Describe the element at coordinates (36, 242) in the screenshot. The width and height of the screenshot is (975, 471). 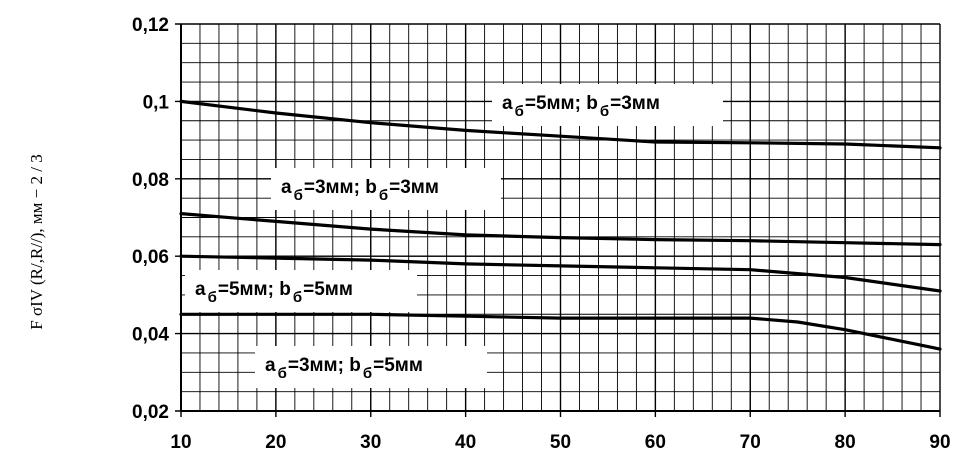
I see `y-axis-label: F σIV (R/,R//), мм − 2 / 3` at that location.